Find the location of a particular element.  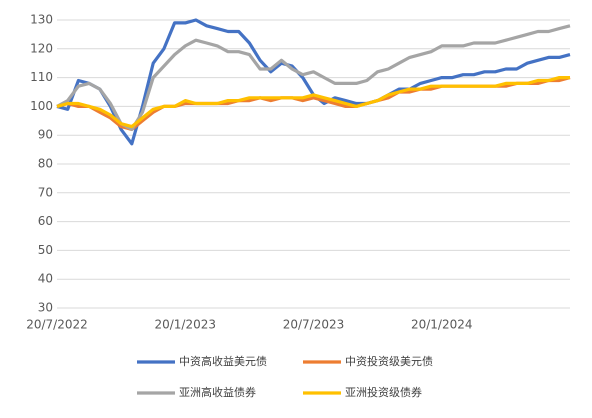

y-tick-label: 50 is located at coordinates (45, 250).